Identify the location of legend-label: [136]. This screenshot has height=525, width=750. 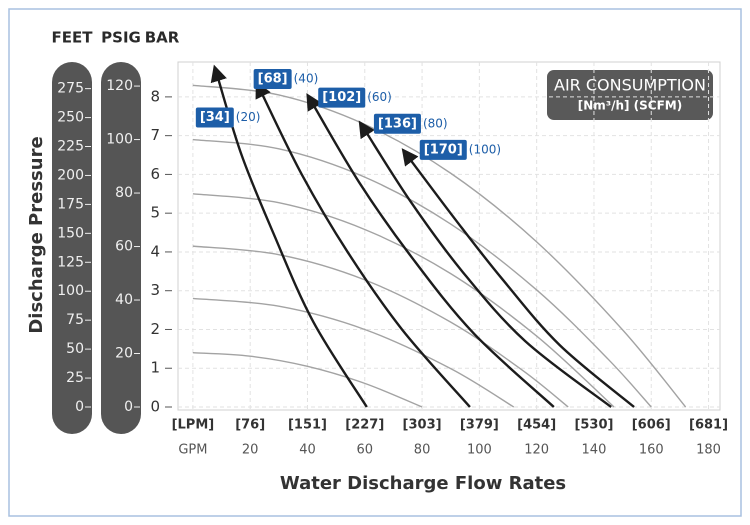
(397, 123).